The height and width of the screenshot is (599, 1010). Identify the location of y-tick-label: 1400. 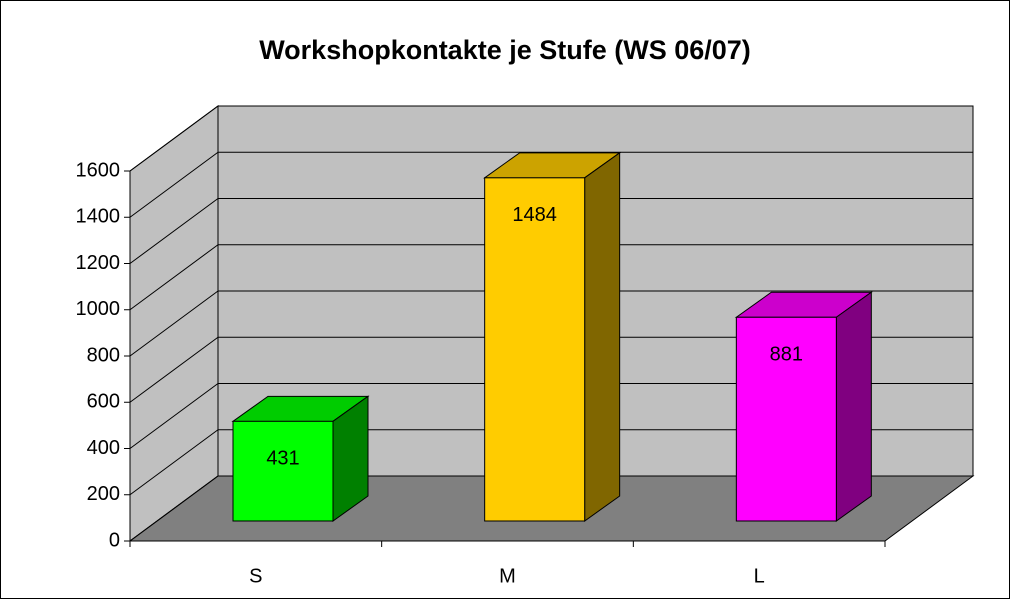
(98, 217).